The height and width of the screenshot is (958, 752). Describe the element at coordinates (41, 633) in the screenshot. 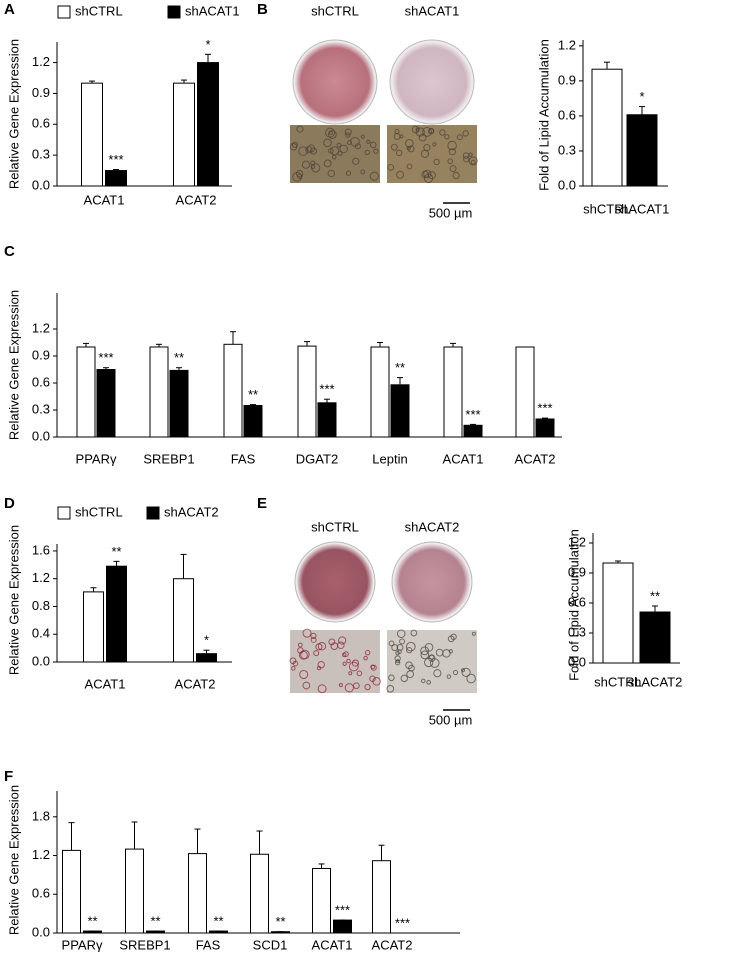

I see `y-tick-label: 0.4` at that location.